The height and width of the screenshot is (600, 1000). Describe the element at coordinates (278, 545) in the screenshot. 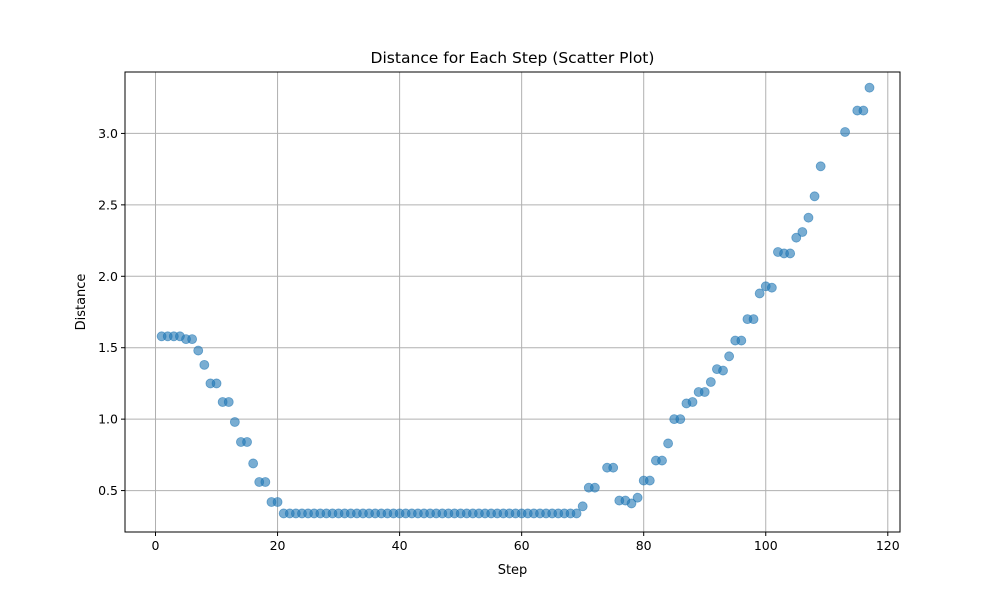

I see `x-tick-label: 20` at that location.